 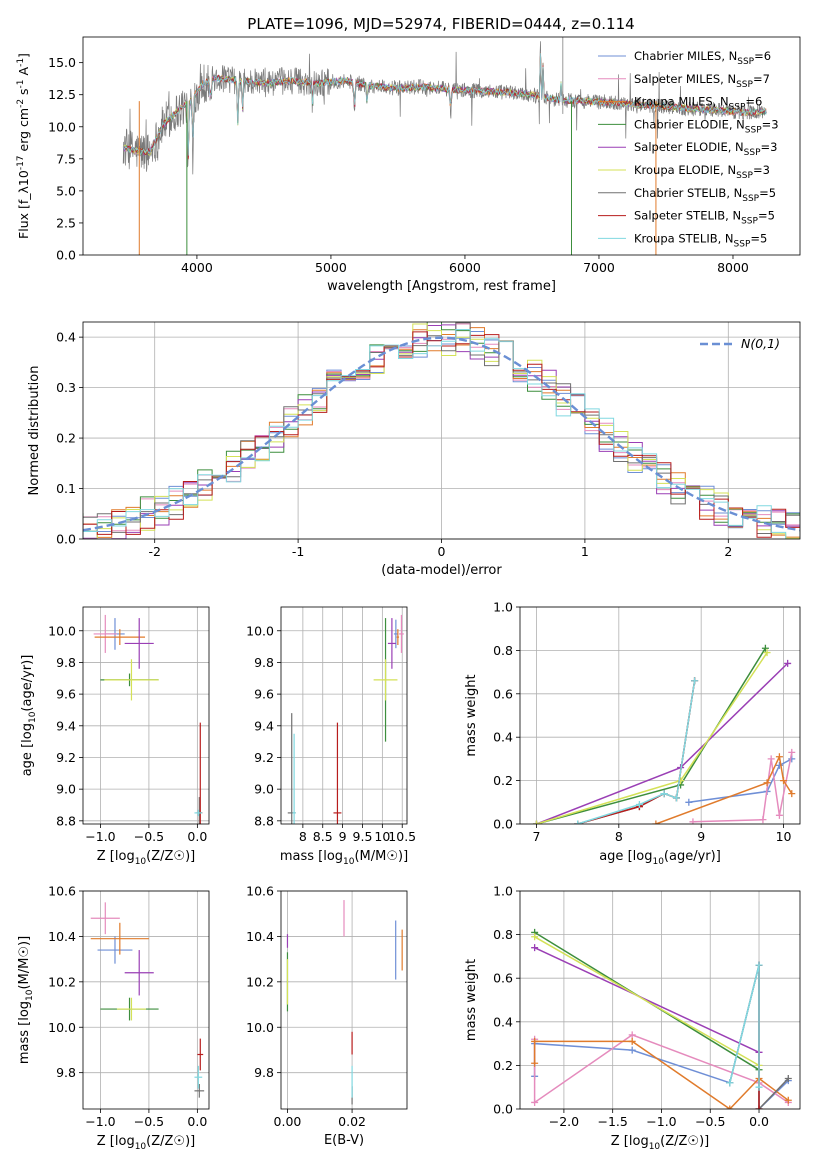 What do you see at coordinates (264, 662) in the screenshot?
I see `age-vs-mass-ytick-label: 9.8` at bounding box center [264, 662].